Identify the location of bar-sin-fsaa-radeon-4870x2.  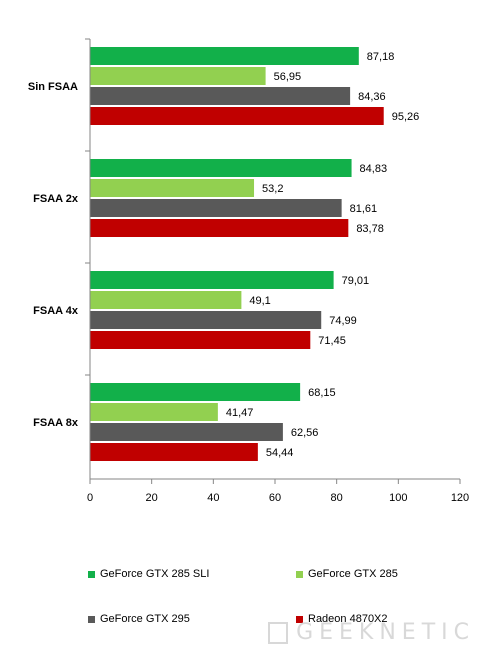
(237, 116).